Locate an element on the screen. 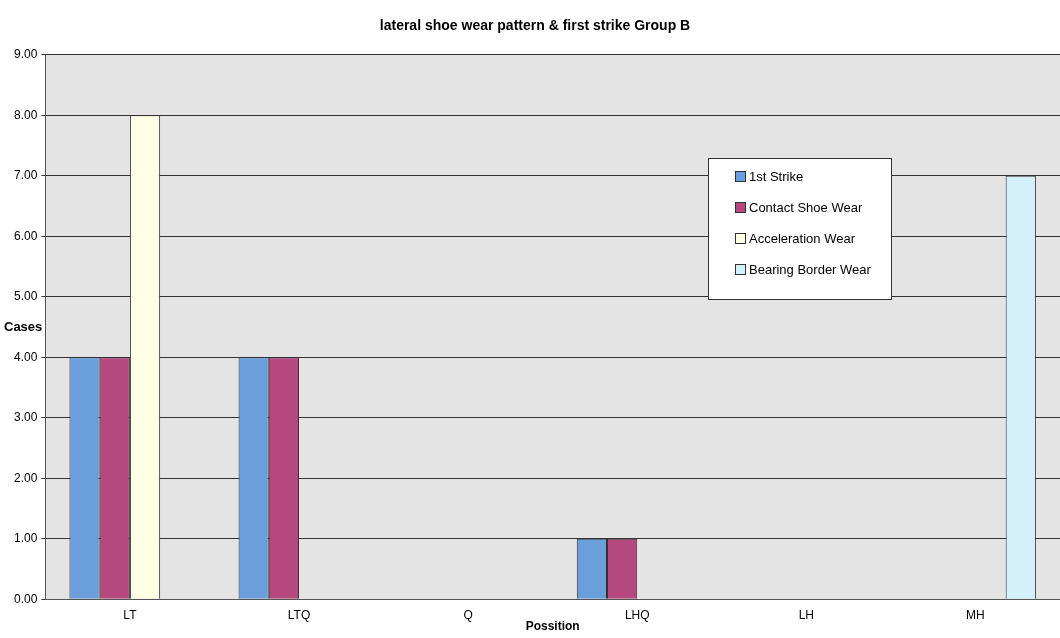 The height and width of the screenshot is (638, 1060). legend-label: 1st Strike is located at coordinates (776, 176).